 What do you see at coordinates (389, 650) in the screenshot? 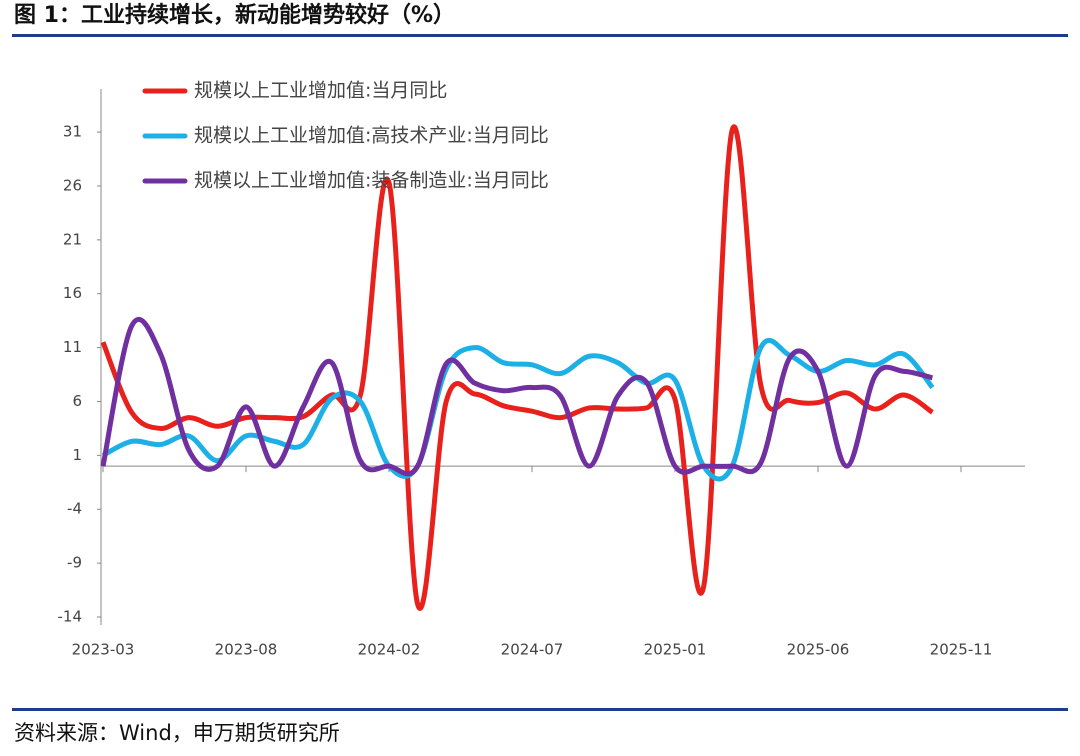
I see `x-tick-label: 2024-02` at bounding box center [389, 650].